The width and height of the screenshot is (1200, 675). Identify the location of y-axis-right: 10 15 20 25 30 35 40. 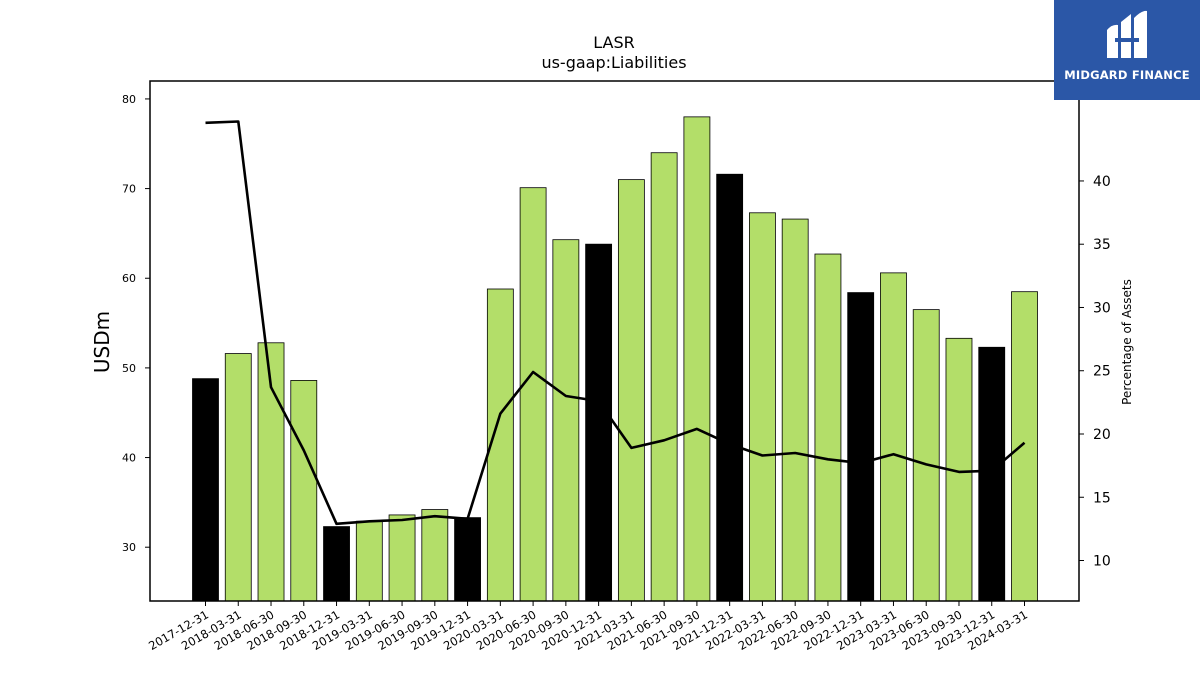
(1095, 372).